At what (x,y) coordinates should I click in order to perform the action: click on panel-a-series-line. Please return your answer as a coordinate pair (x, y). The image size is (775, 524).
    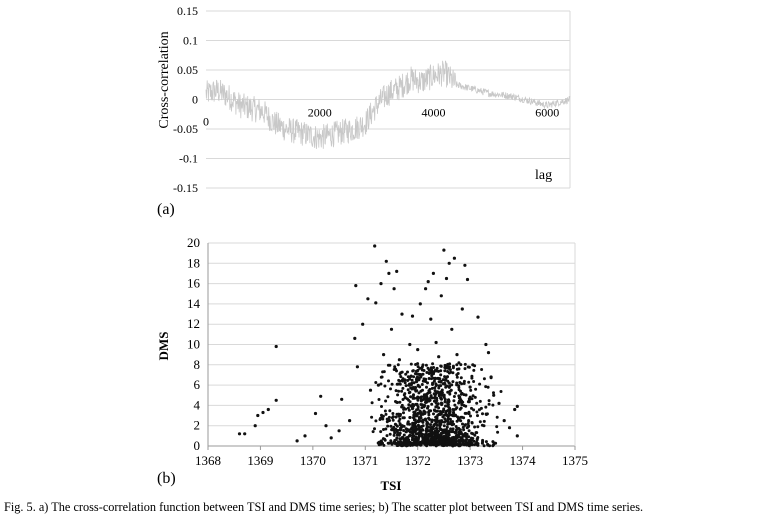
    Looking at the image, I should click on (388, 104).